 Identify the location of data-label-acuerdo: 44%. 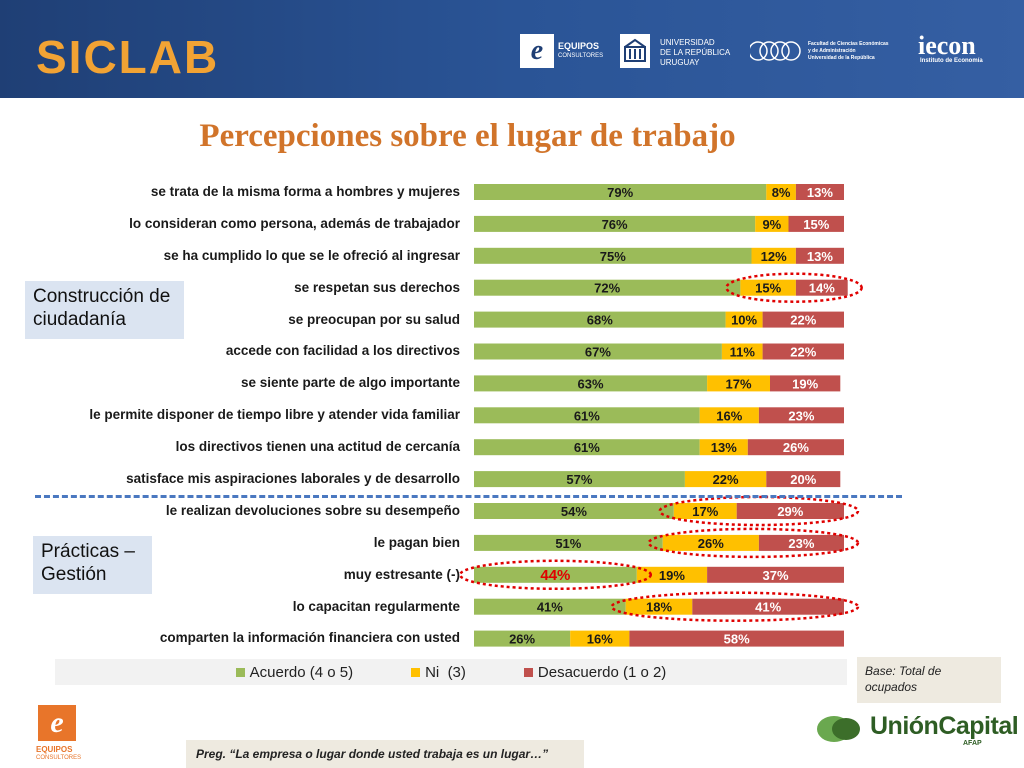
(555, 575).